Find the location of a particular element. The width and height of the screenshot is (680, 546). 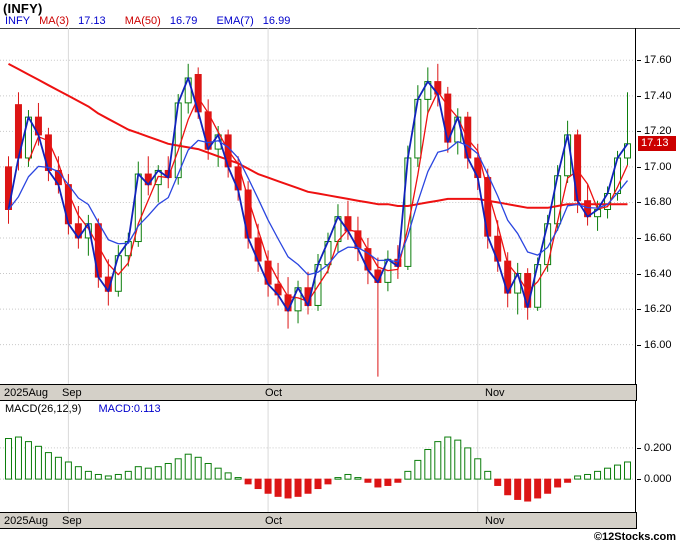

price-axis-label: 17.00 is located at coordinates (658, 167).